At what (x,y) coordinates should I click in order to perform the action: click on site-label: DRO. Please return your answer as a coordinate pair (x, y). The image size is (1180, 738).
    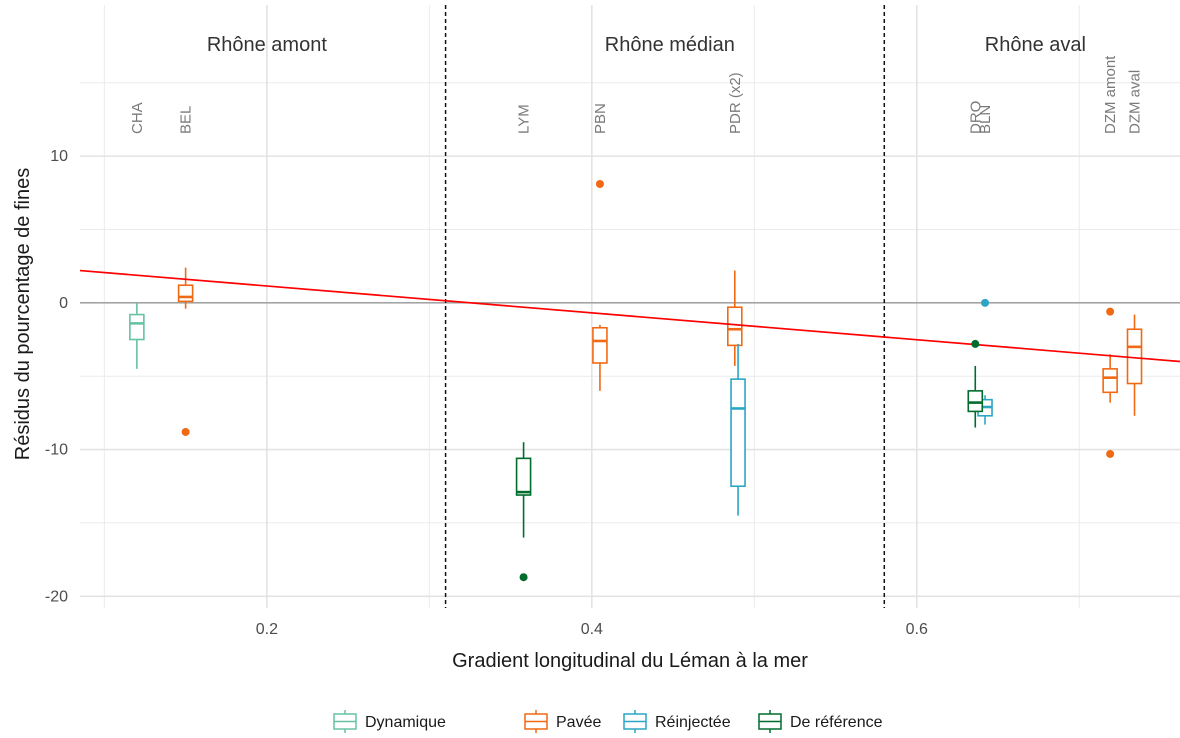
    Looking at the image, I should click on (975, 117).